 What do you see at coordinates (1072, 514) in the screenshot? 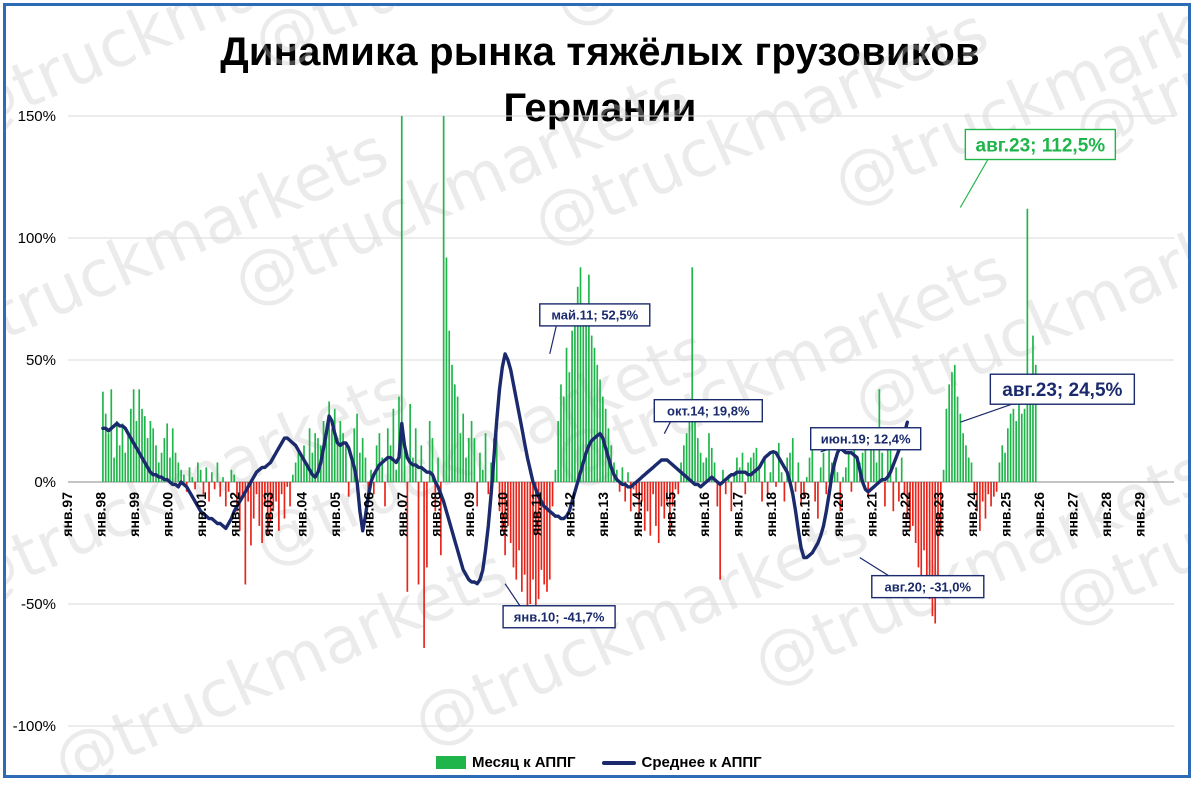
I see `x-tick-label: янв.27` at bounding box center [1072, 514].